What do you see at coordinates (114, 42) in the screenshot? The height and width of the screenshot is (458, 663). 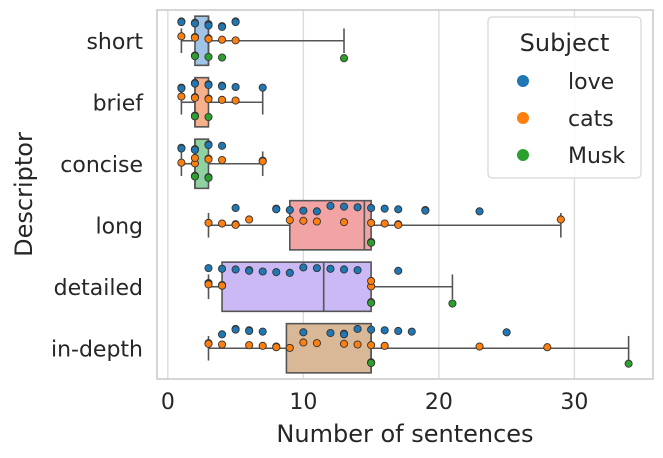 I see `y-tick-label: short` at bounding box center [114, 42].